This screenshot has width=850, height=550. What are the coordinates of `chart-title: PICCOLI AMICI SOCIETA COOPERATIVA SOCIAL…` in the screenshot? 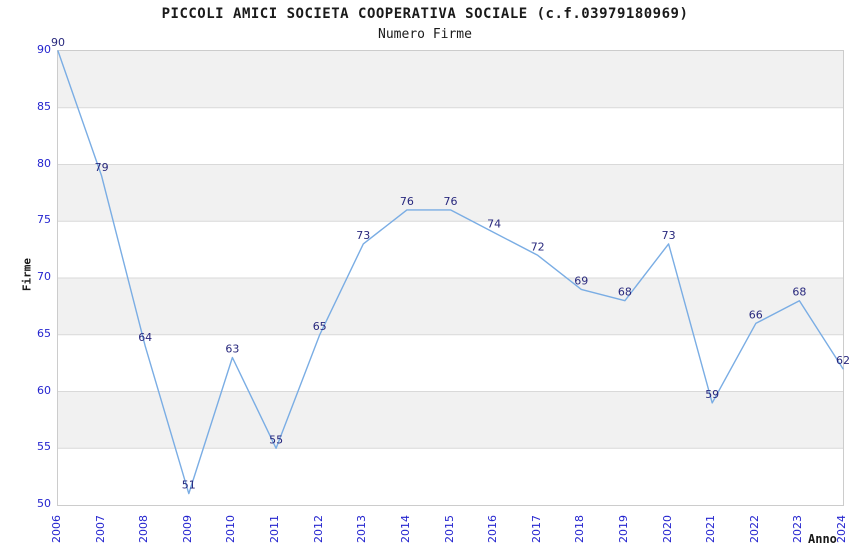 It's located at (425, 14).